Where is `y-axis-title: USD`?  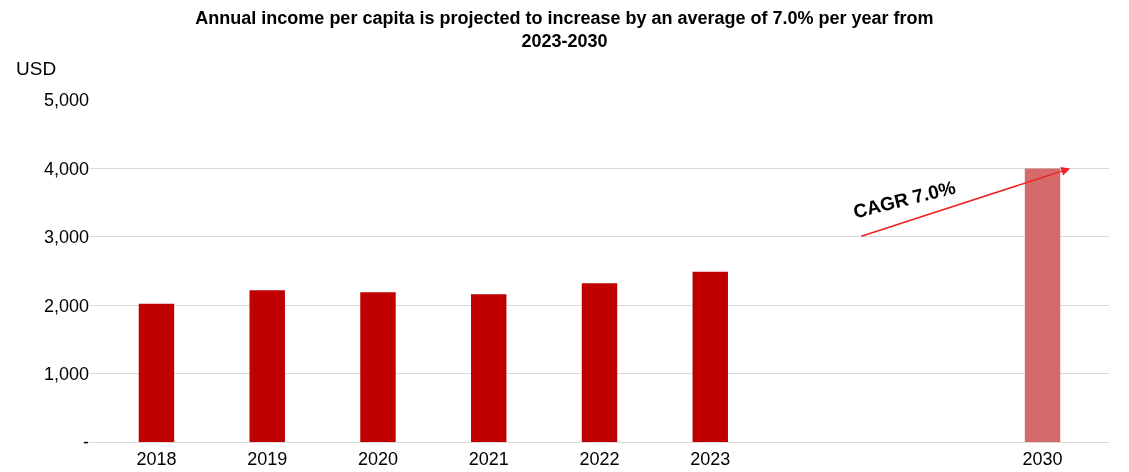
y-axis-title: USD is located at coordinates (36, 68).